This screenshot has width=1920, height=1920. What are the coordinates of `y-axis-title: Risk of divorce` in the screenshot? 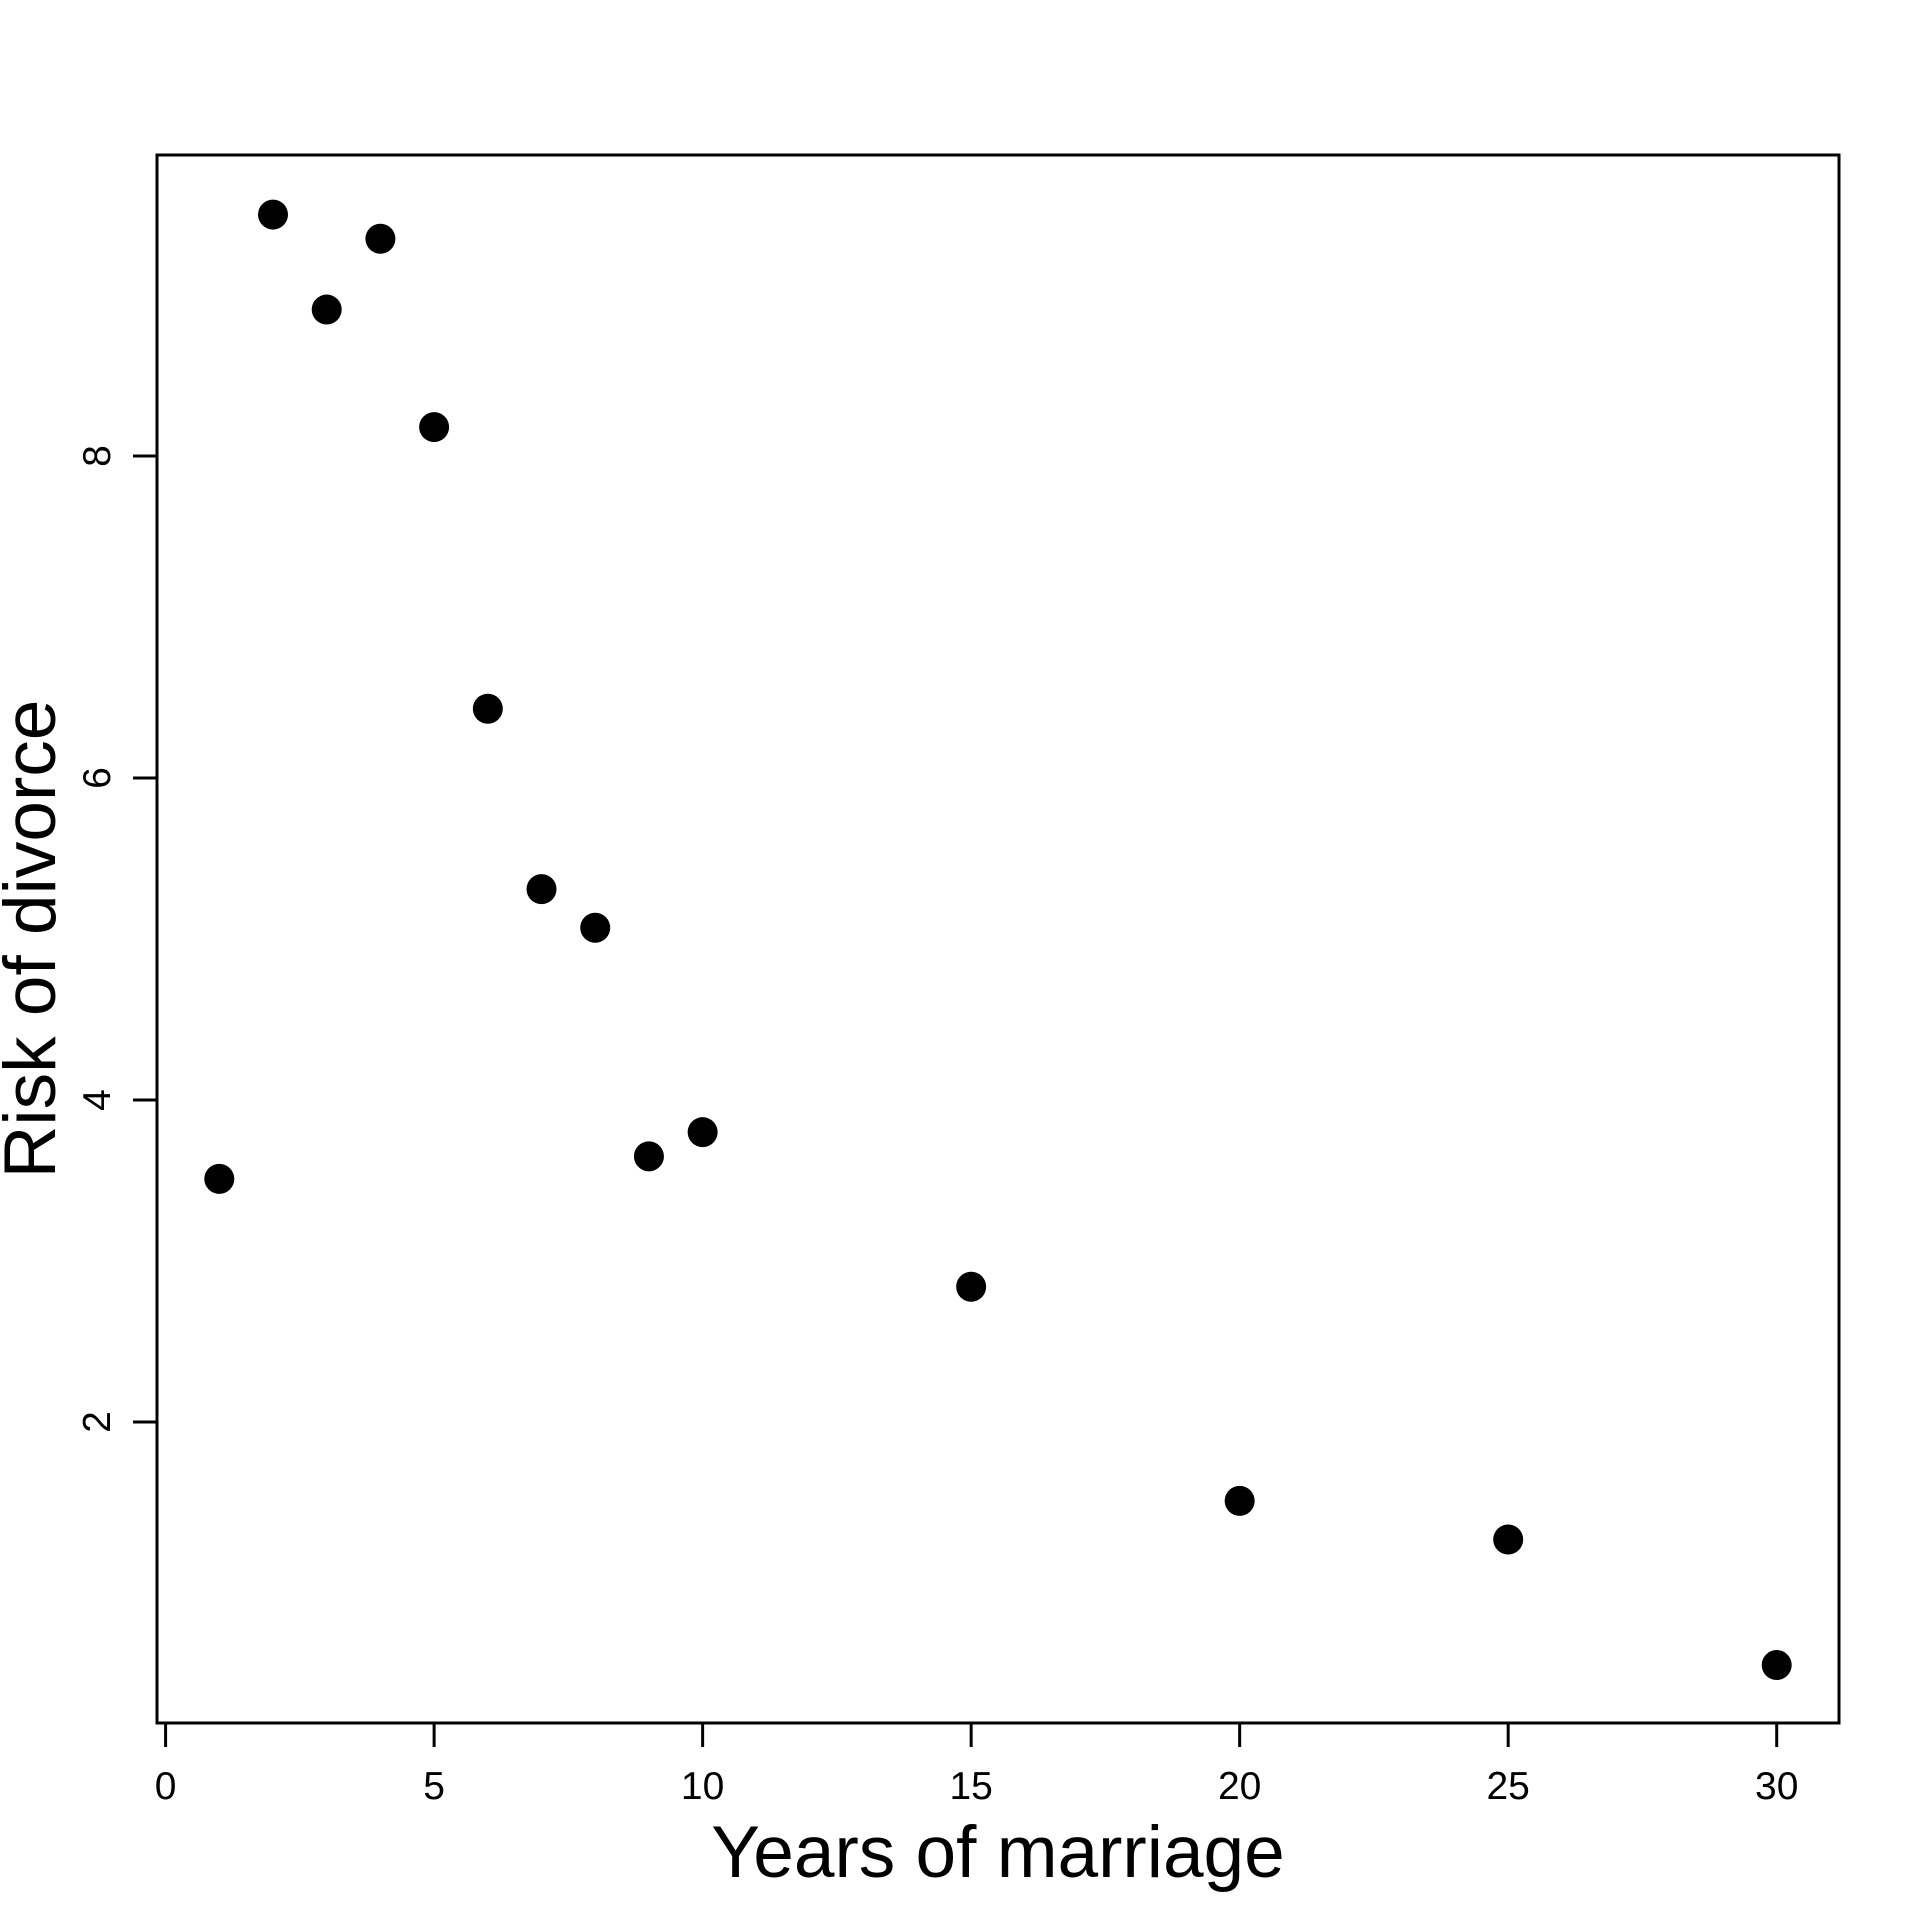 It's located at (35, 939).